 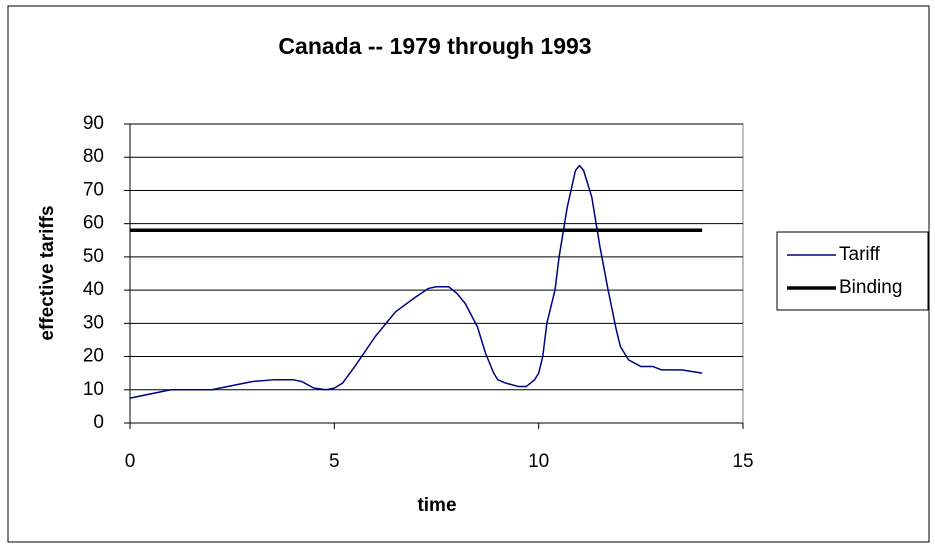 What do you see at coordinates (130, 461) in the screenshot?
I see `x-tick-label: 0` at bounding box center [130, 461].